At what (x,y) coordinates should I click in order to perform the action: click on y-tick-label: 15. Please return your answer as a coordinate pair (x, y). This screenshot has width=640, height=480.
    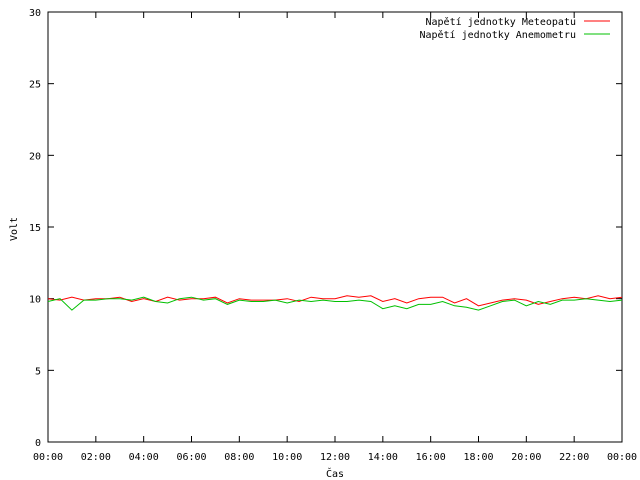
    Looking at the image, I should click on (35, 228).